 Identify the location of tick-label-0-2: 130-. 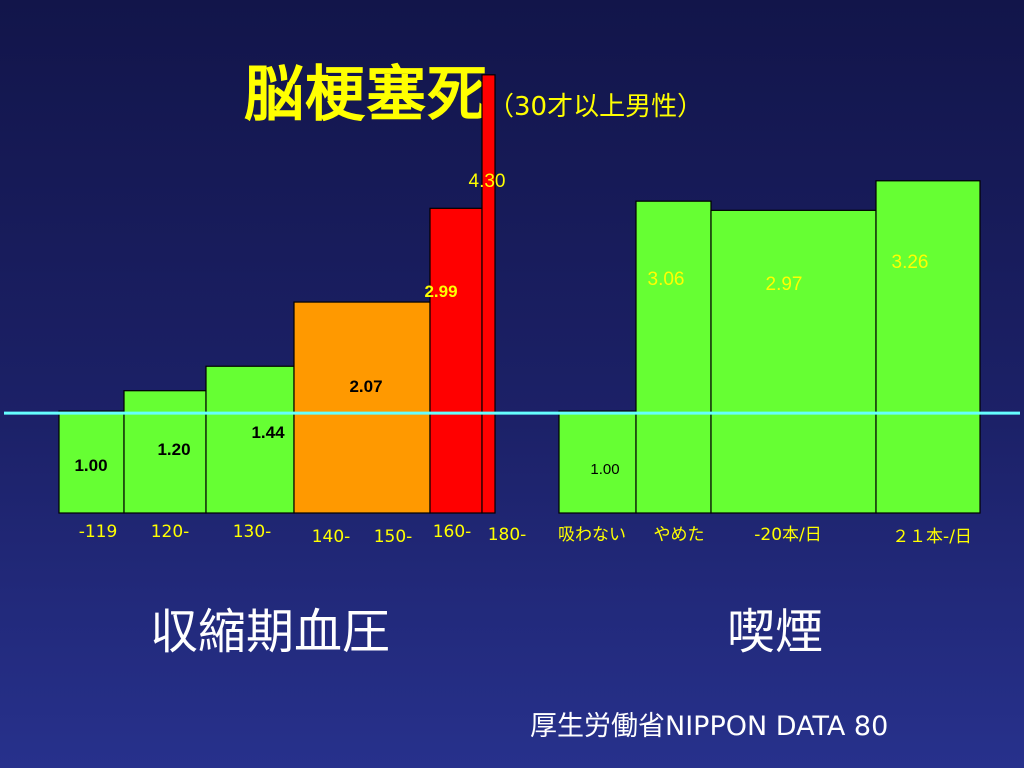
(252, 532).